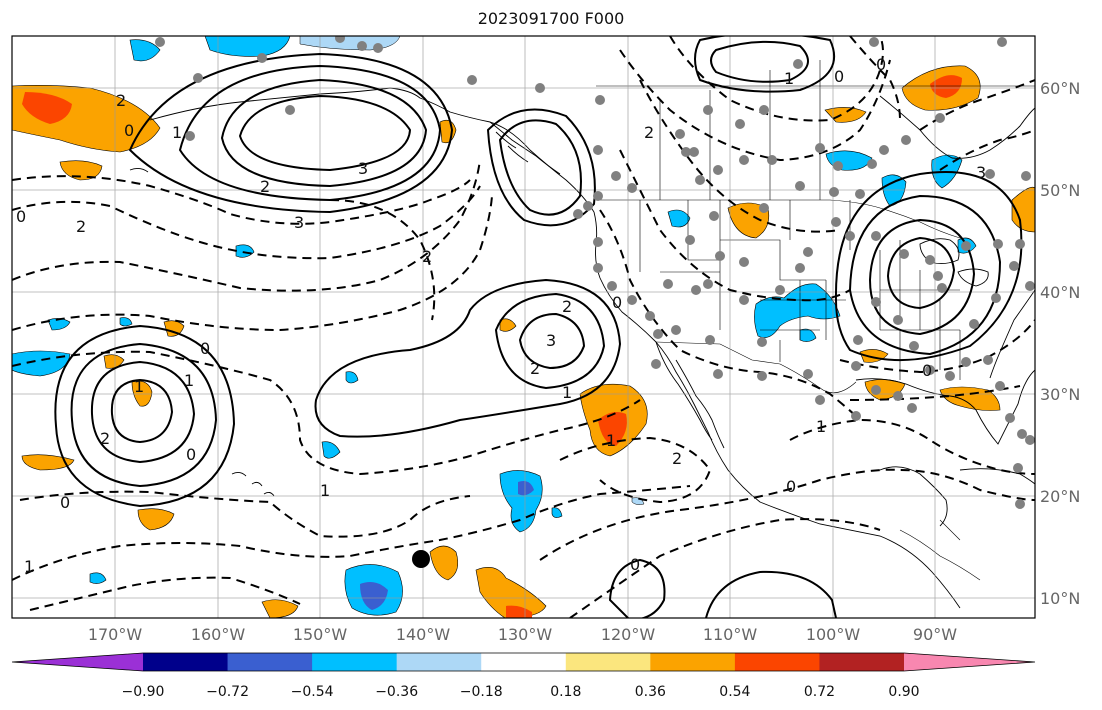  Describe the element at coordinates (819, 692) in the screenshot. I see `colorbar-tick-label: 0.72` at that location.